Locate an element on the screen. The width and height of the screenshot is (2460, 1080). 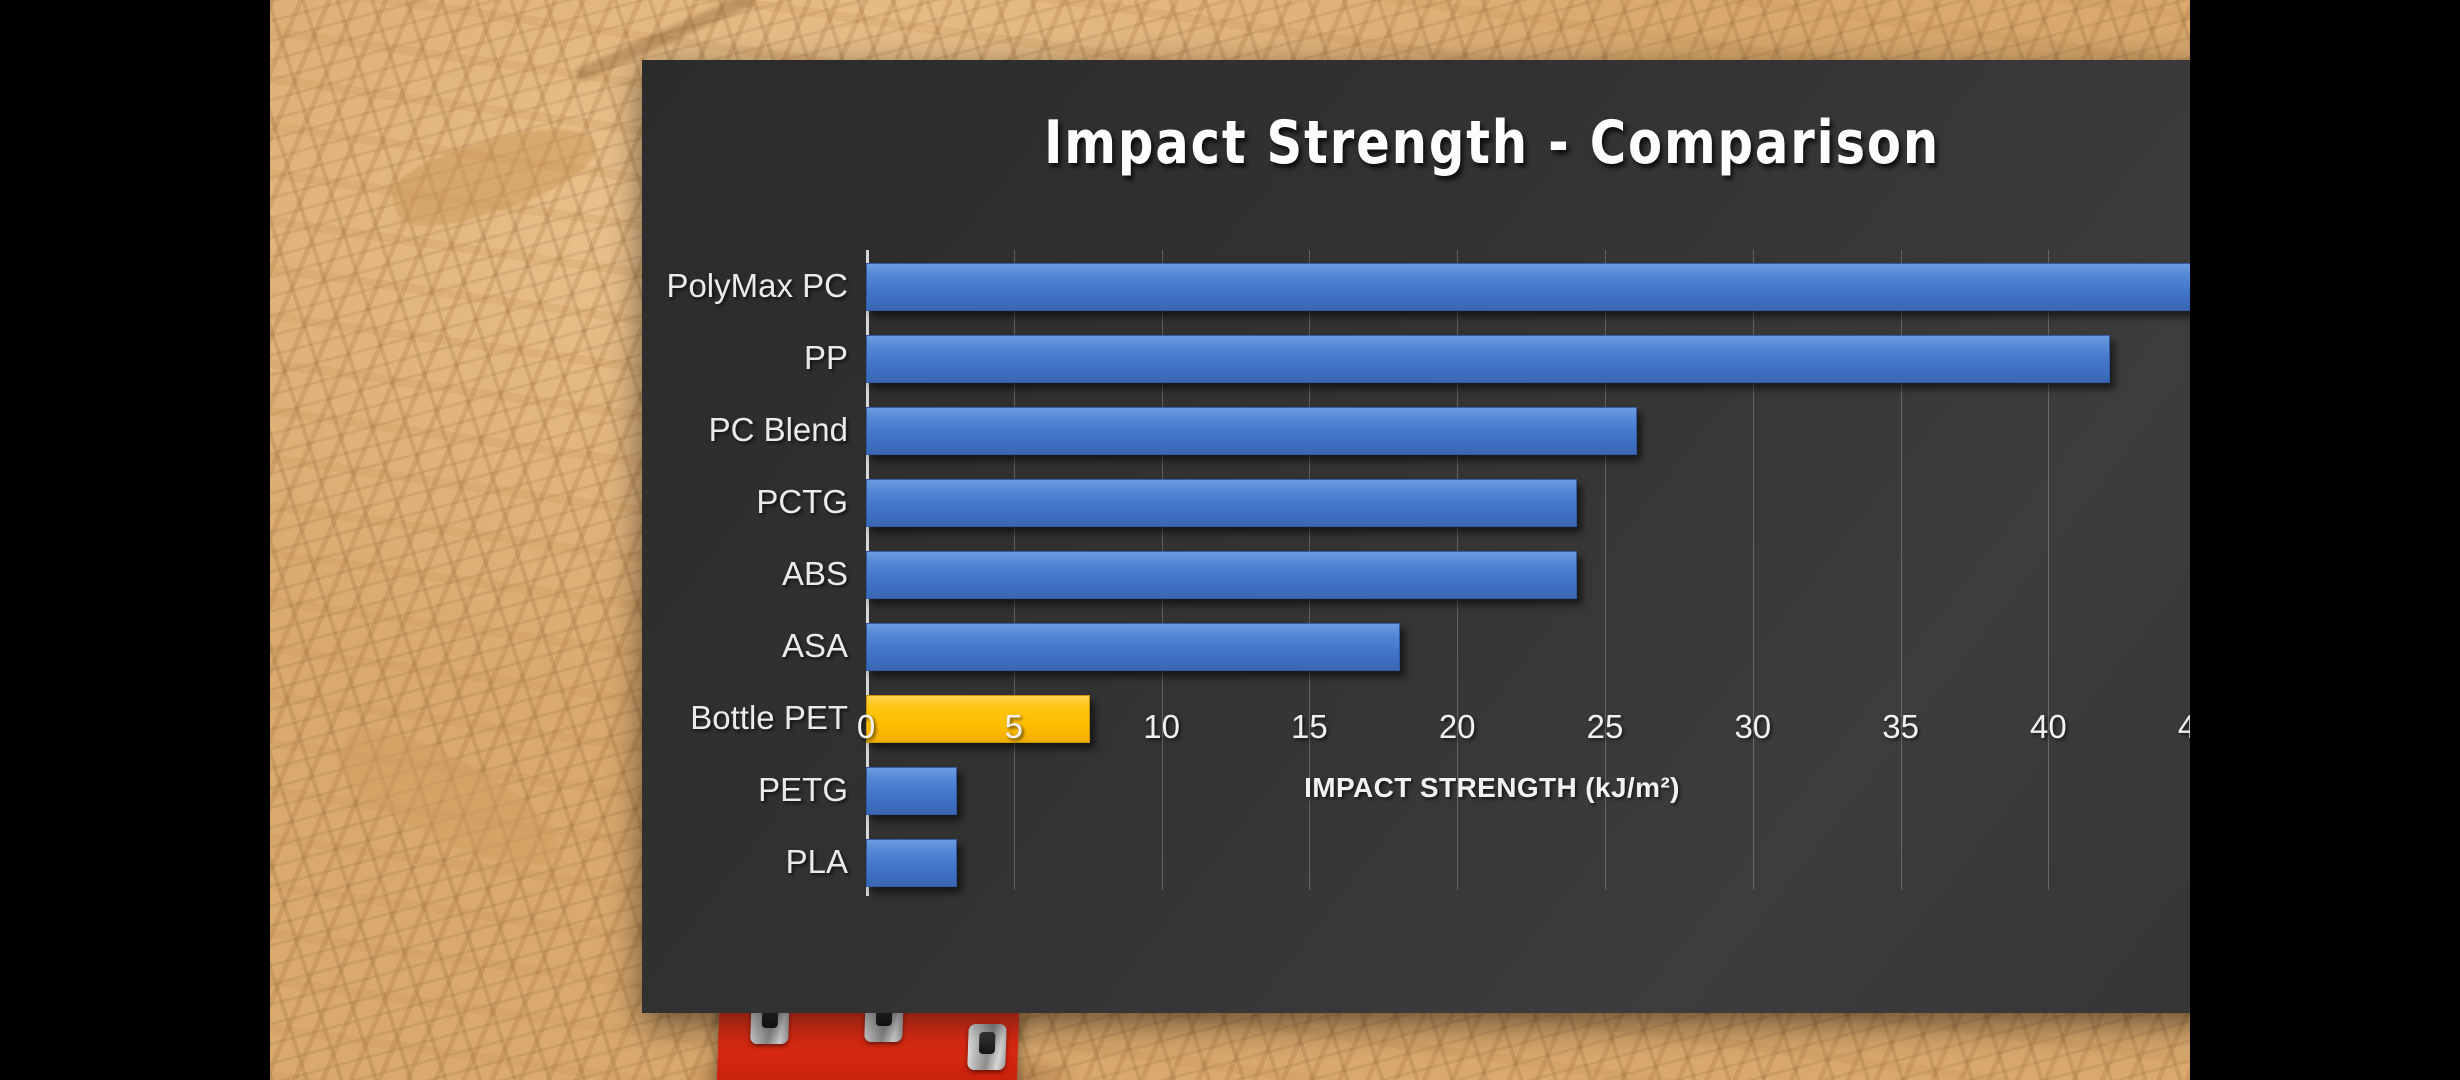
category-label: ABS is located at coordinates (814, 573).